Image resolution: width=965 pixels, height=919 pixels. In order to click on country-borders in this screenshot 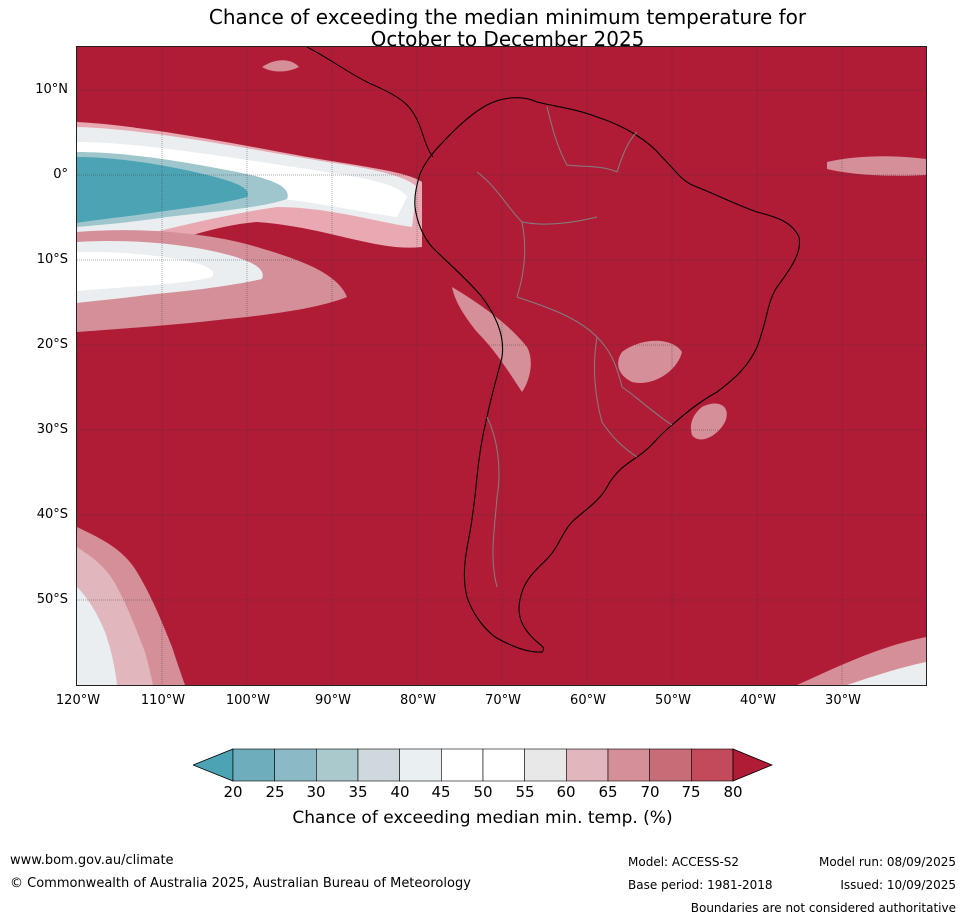, I will do `click(574, 347)`.